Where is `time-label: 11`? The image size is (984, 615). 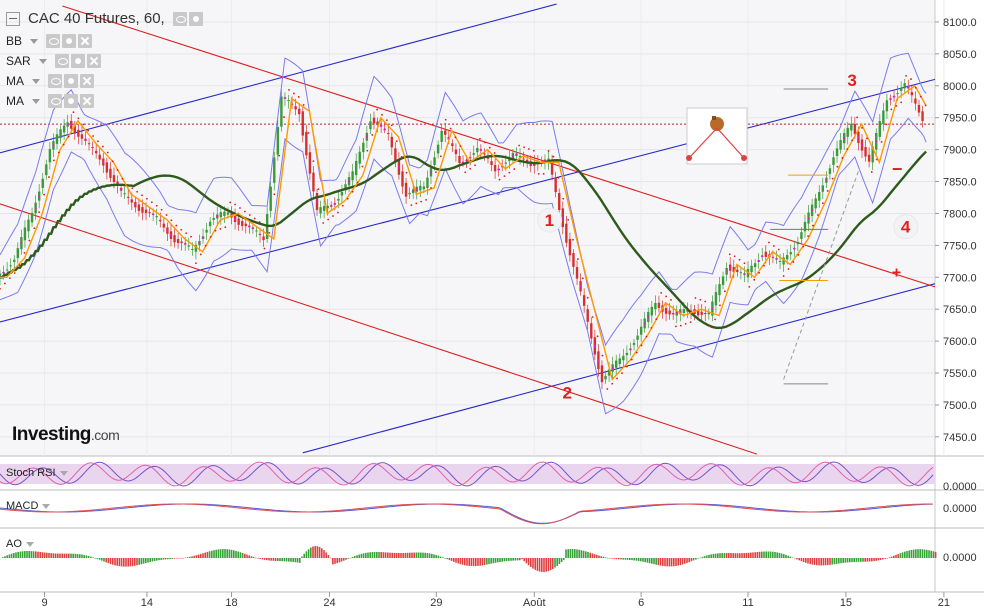 time-label: 11 is located at coordinates (747, 603).